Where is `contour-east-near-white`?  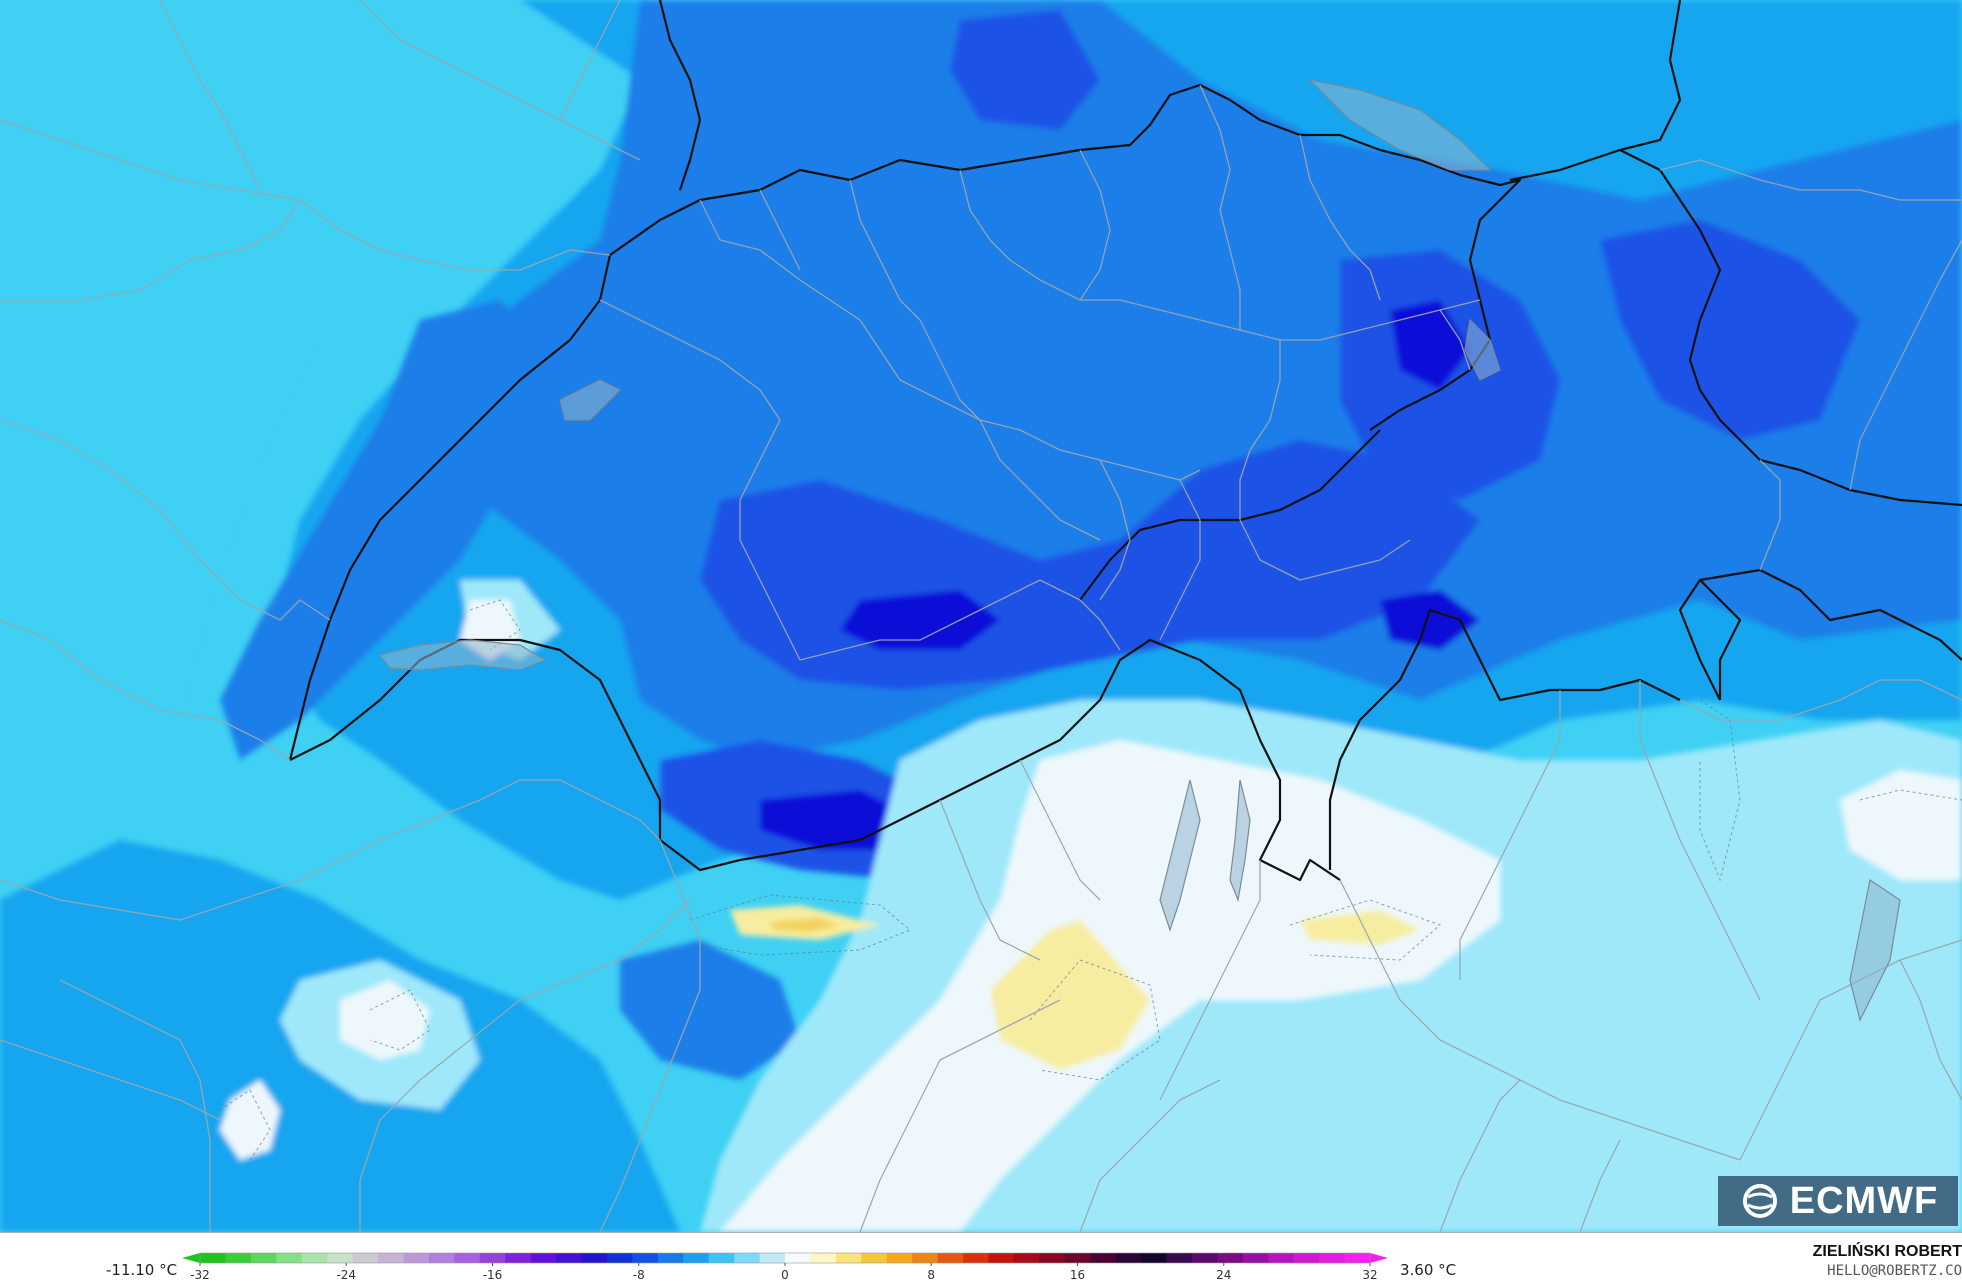
contour-east-near-white is located at coordinates (1901, 825).